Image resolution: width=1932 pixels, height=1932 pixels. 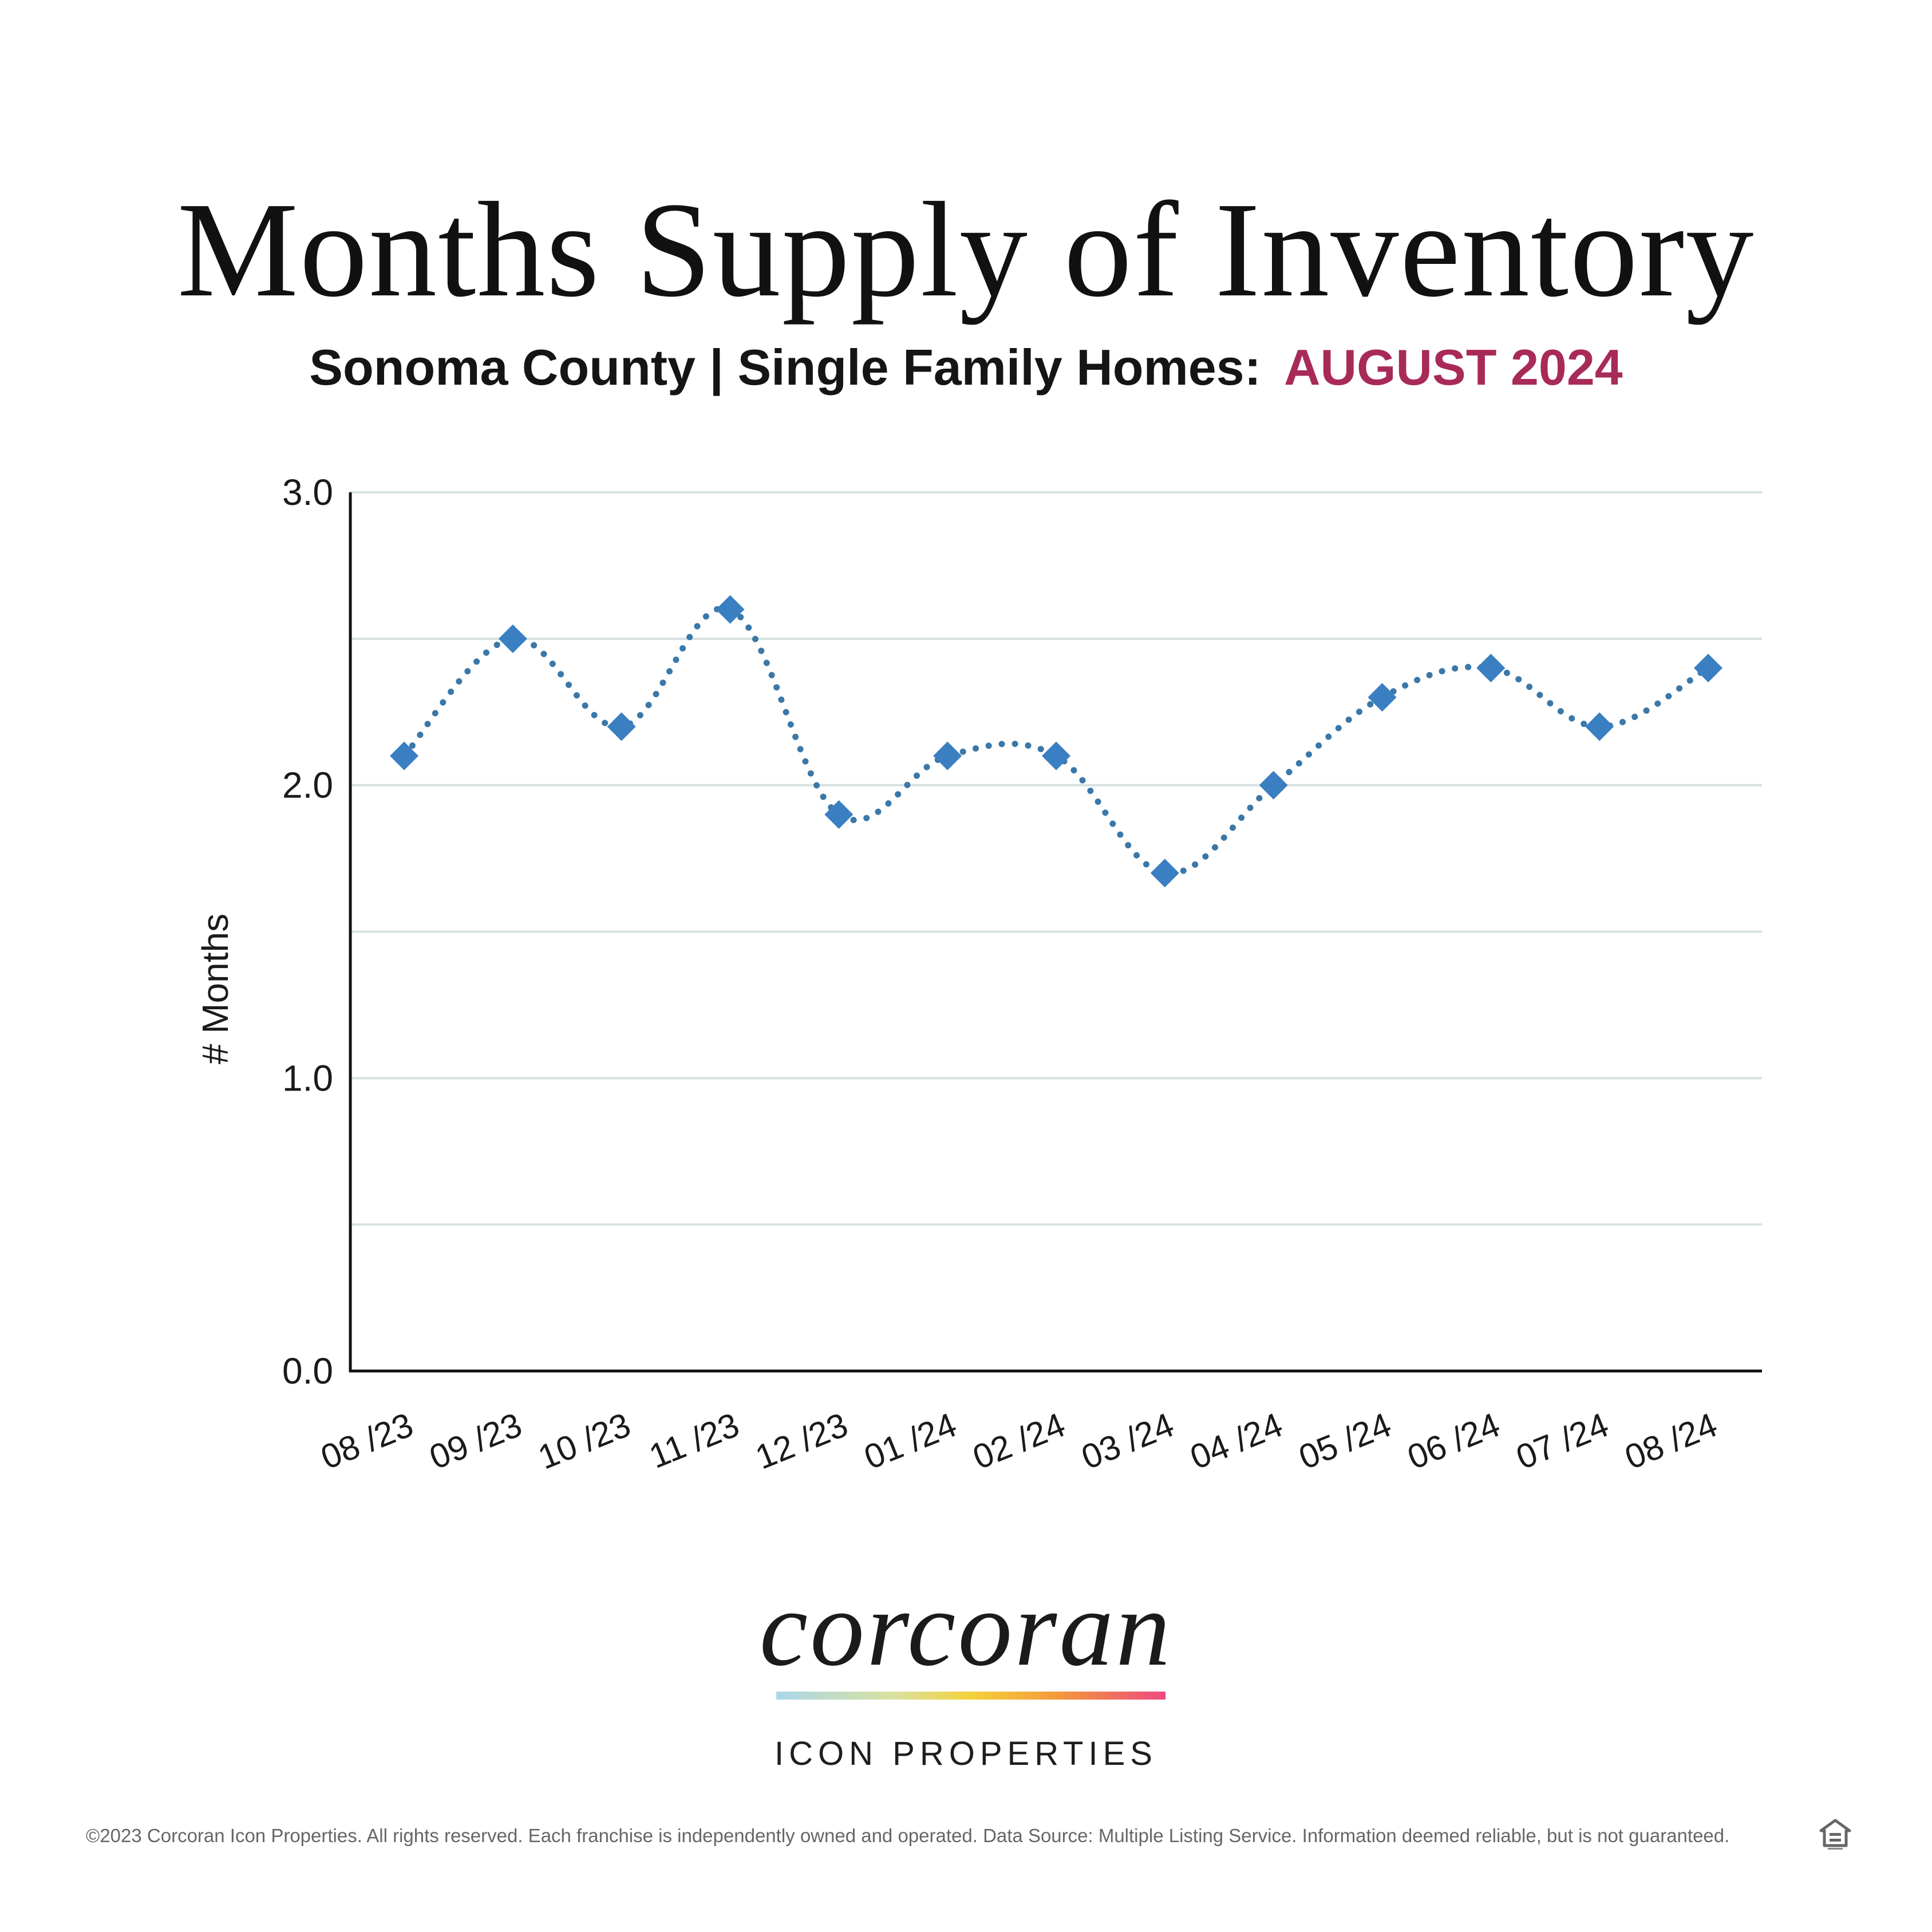 What do you see at coordinates (307, 492) in the screenshot?
I see `y-tick-label: 3.0` at bounding box center [307, 492].